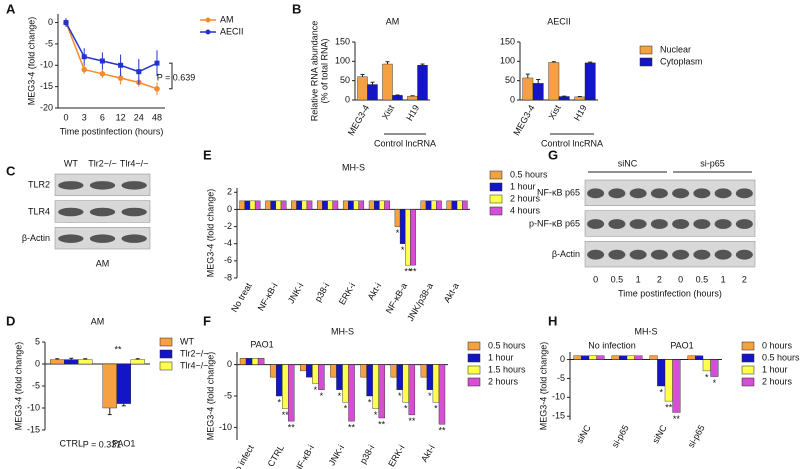  What do you see at coordinates (232, 31) in the screenshot?
I see `legend-label: AECII` at bounding box center [232, 31].